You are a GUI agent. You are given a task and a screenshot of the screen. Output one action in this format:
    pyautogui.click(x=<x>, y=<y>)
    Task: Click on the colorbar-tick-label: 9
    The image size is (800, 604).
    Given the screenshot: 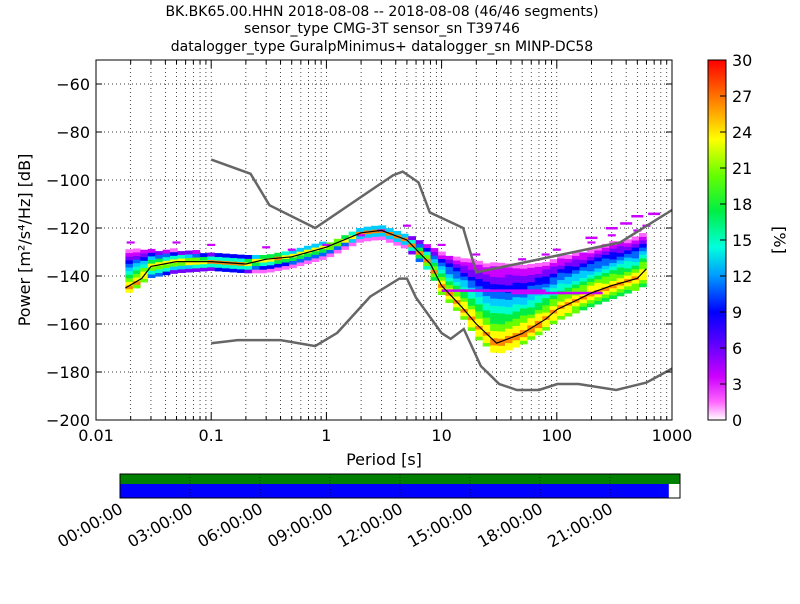 What is the action you would take?
    pyautogui.click(x=737, y=312)
    